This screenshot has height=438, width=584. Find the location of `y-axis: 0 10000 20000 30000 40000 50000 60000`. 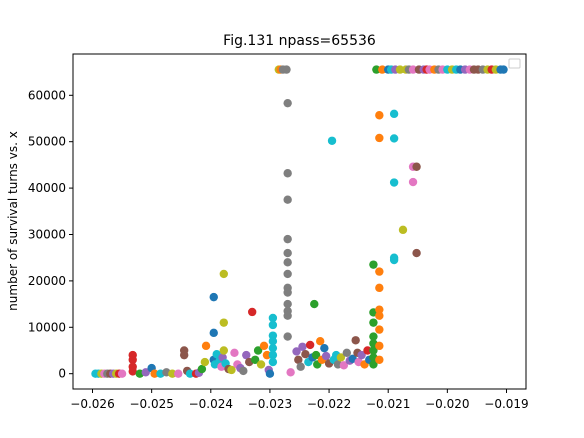

y-axis: 0 10000 20000 30000 40000 50000 60000 is located at coordinates (50, 234).